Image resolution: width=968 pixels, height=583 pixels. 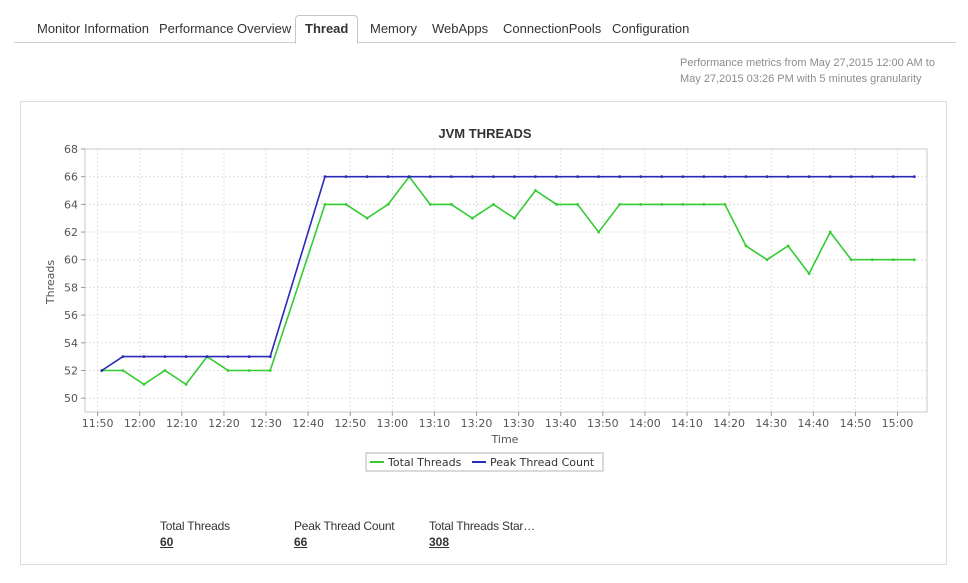 I want to click on x-axis-label: Time, so click(x=505, y=439).